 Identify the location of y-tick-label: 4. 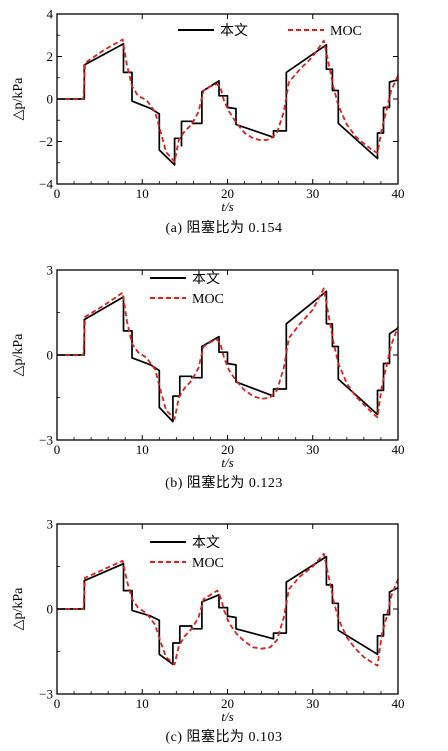
(50, 14).